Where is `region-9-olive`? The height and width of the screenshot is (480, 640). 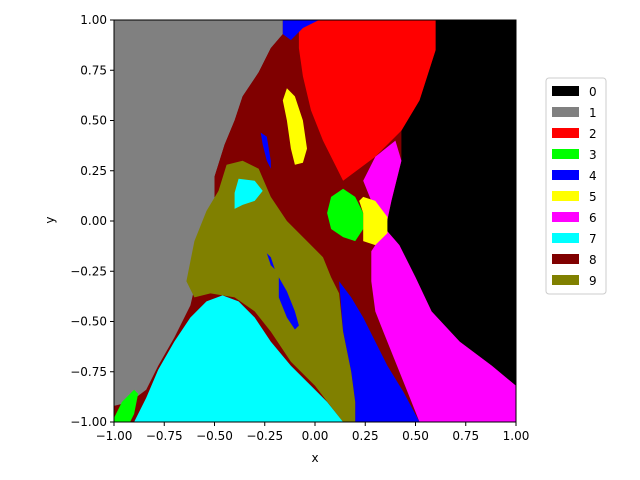 region-9-olive is located at coordinates (271, 291).